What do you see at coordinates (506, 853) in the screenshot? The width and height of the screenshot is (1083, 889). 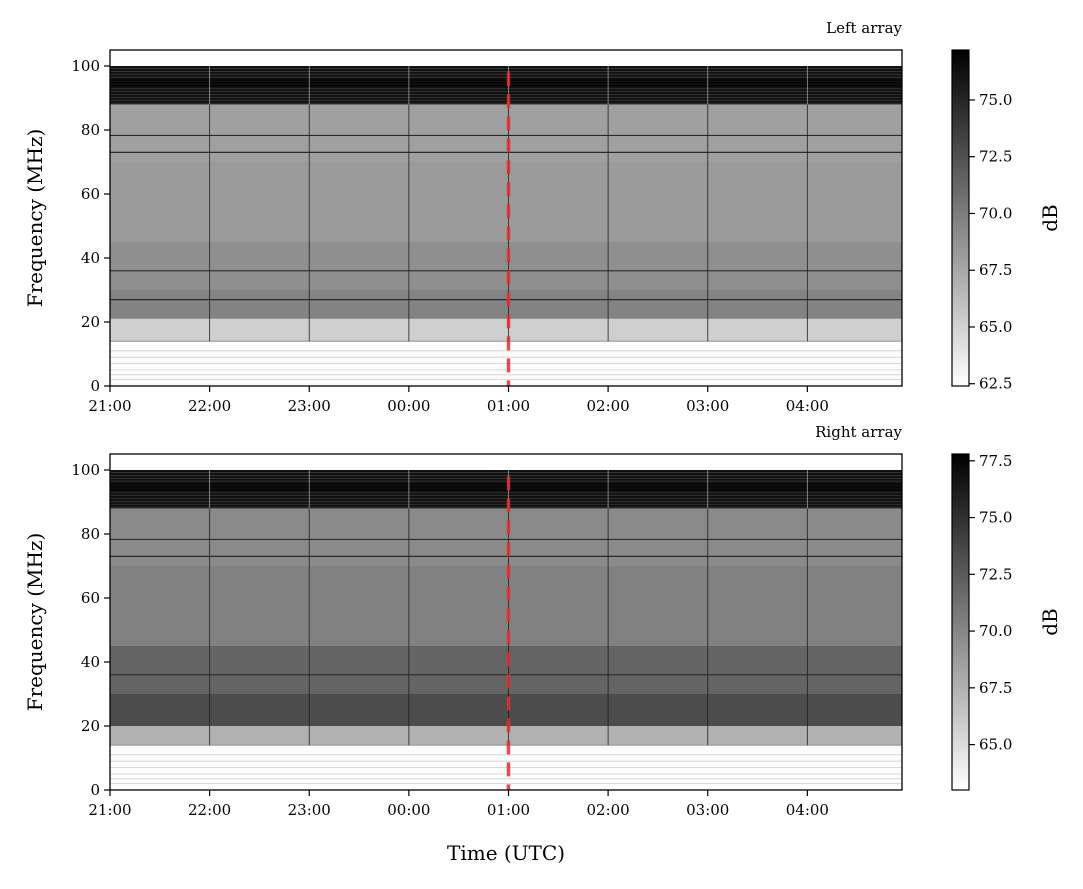 I see `x-axis-label: Time (UTC)` at bounding box center [506, 853].